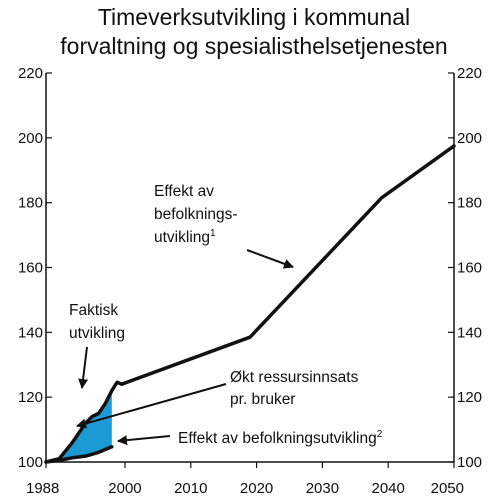  What do you see at coordinates (30, 138) in the screenshot?
I see `y-tick-label-left: 200` at bounding box center [30, 138].